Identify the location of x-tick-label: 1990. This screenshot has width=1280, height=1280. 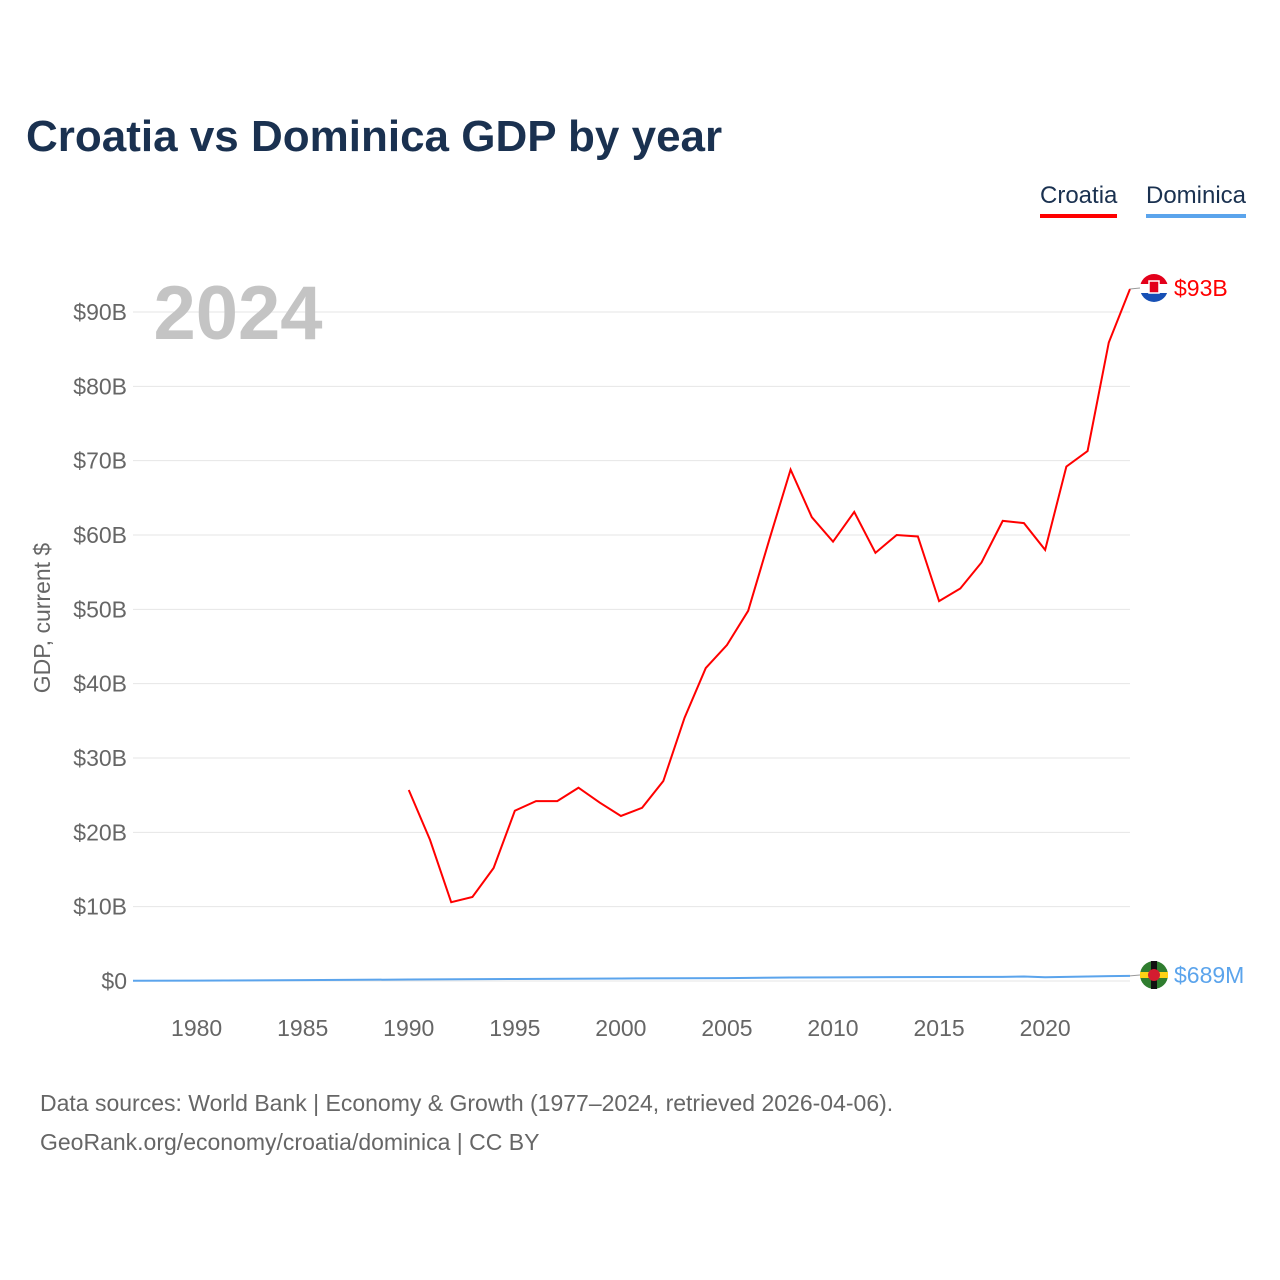
(408, 1028).